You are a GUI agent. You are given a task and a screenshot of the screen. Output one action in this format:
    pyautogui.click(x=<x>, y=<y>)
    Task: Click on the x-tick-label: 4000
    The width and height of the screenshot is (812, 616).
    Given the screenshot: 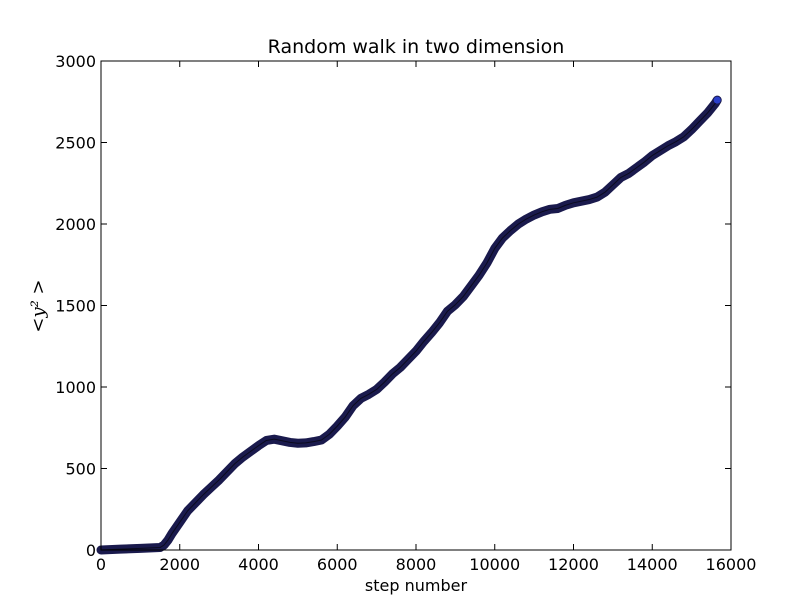 What is the action you would take?
    pyautogui.click(x=258, y=564)
    